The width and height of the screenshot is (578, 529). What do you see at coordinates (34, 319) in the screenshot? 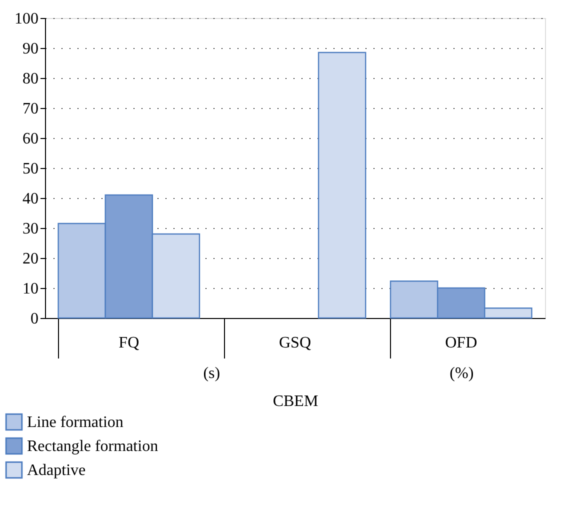
I see `y-tick-label: 0` at bounding box center [34, 319].